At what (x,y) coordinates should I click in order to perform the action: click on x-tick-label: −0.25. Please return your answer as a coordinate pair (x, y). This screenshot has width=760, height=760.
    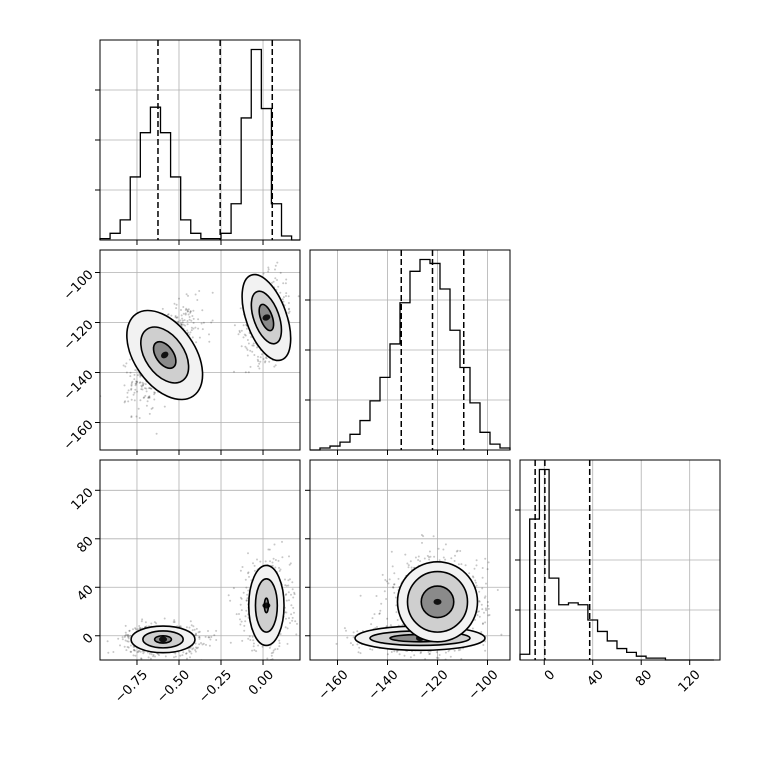
    Looking at the image, I should click on (215, 686).